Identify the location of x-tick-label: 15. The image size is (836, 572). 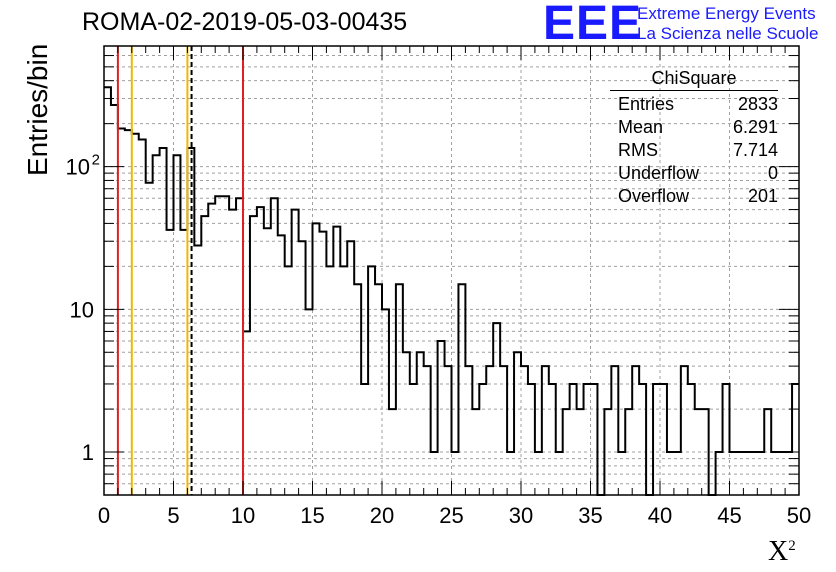
(312, 515).